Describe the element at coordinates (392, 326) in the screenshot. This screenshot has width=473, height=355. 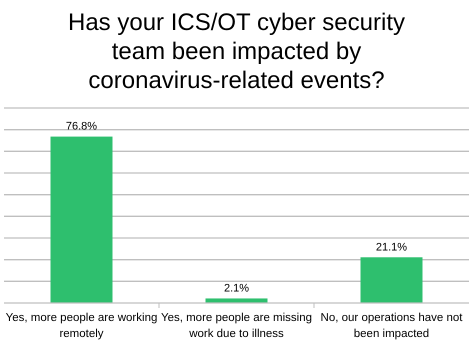
I see `x-tick-label: No, our operations have not been impacted` at that location.